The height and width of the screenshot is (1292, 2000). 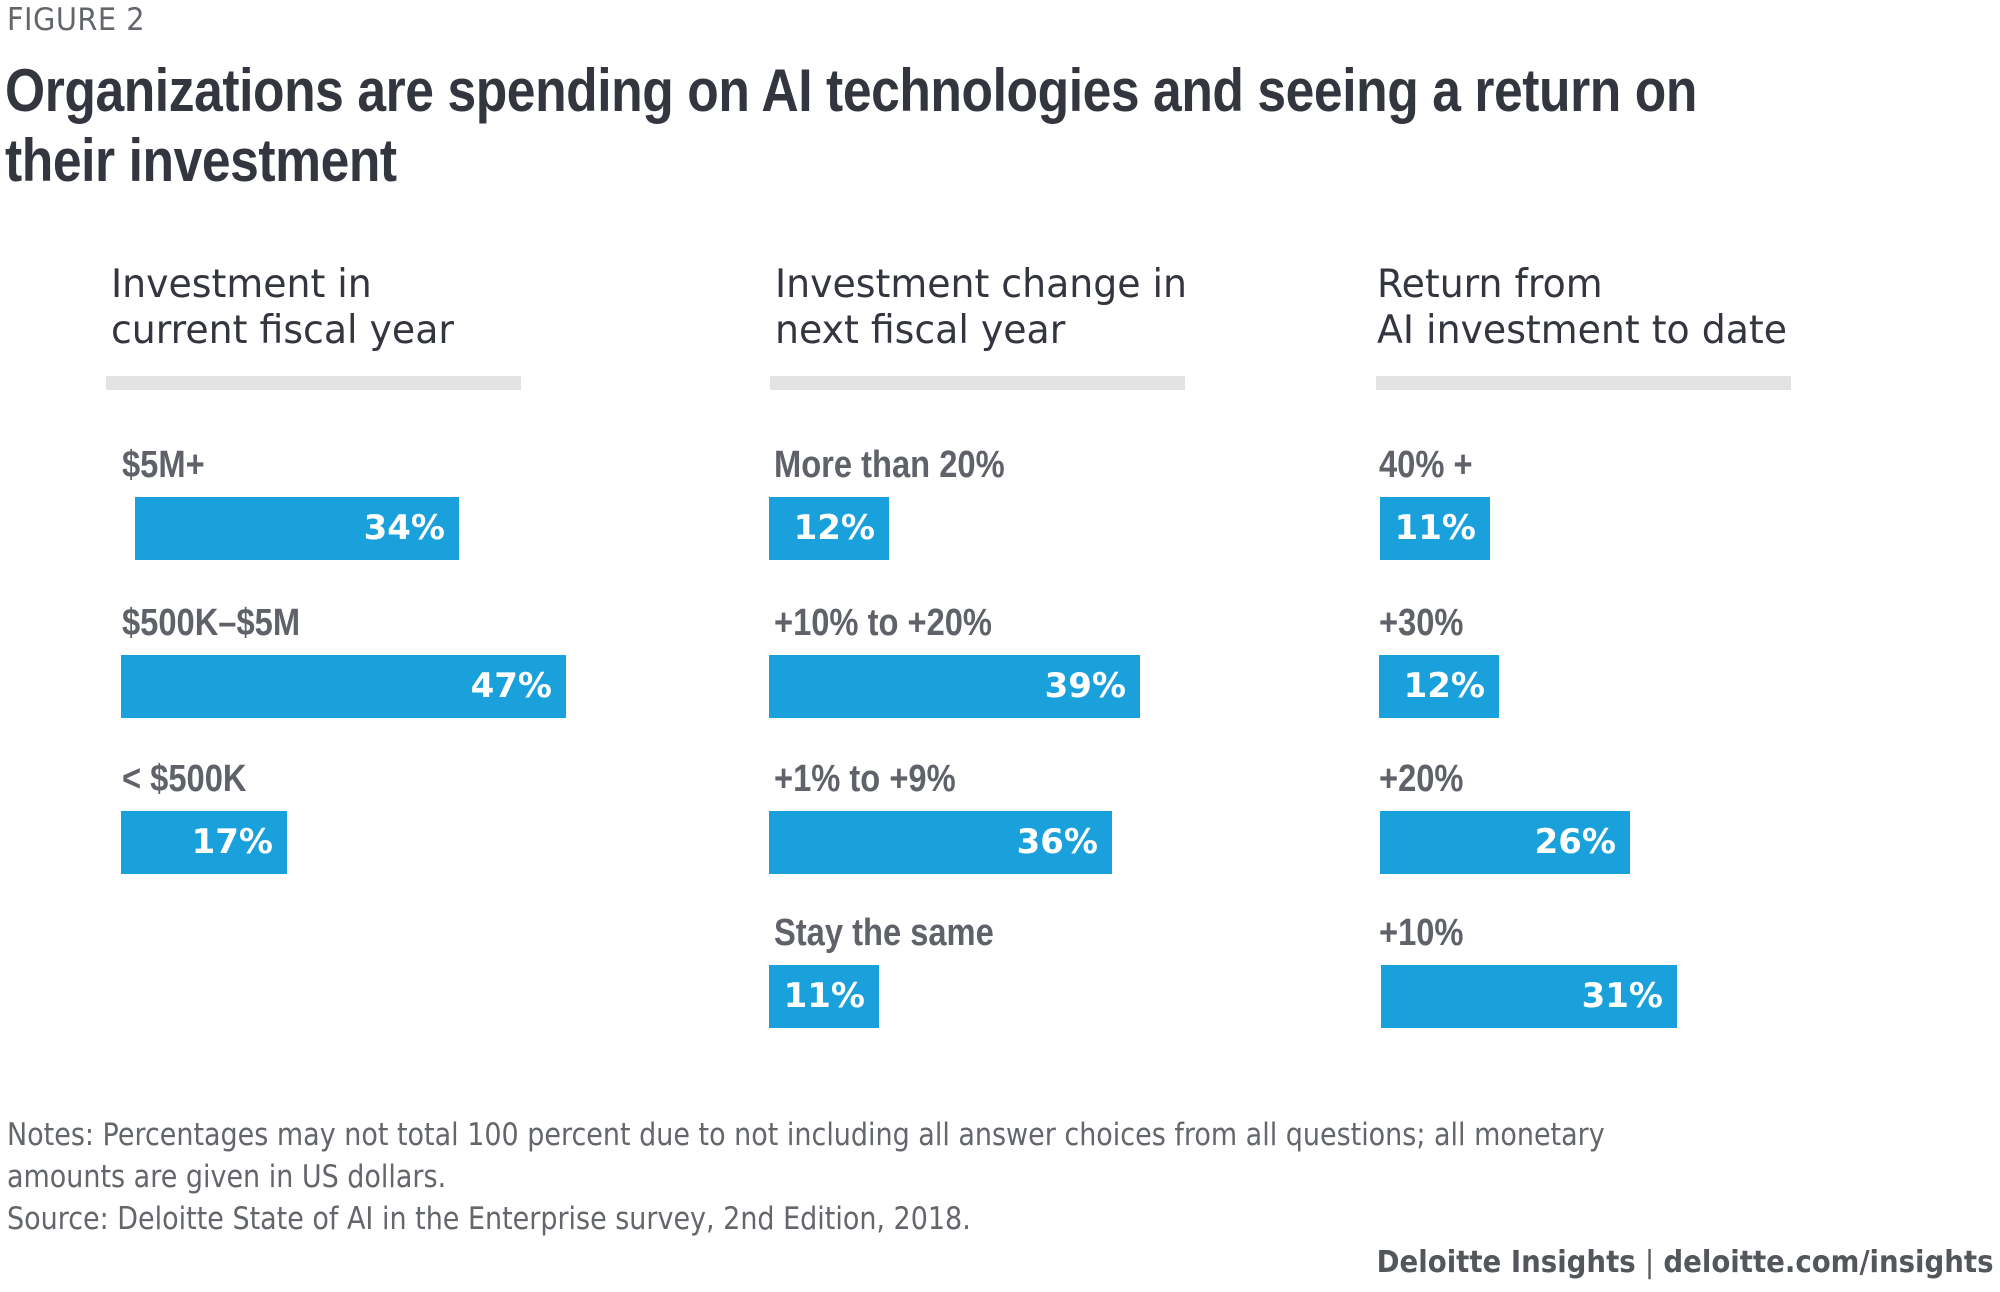 I want to click on panel-3-category-label: 40% +, so click(x=1426, y=465).